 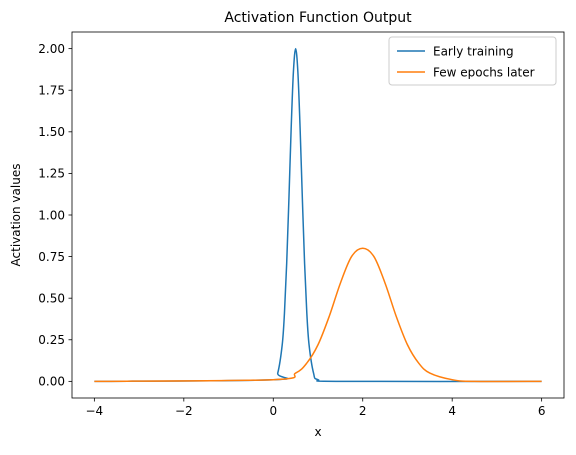 I want to click on y-tick-label: 0.50, so click(x=51, y=298).